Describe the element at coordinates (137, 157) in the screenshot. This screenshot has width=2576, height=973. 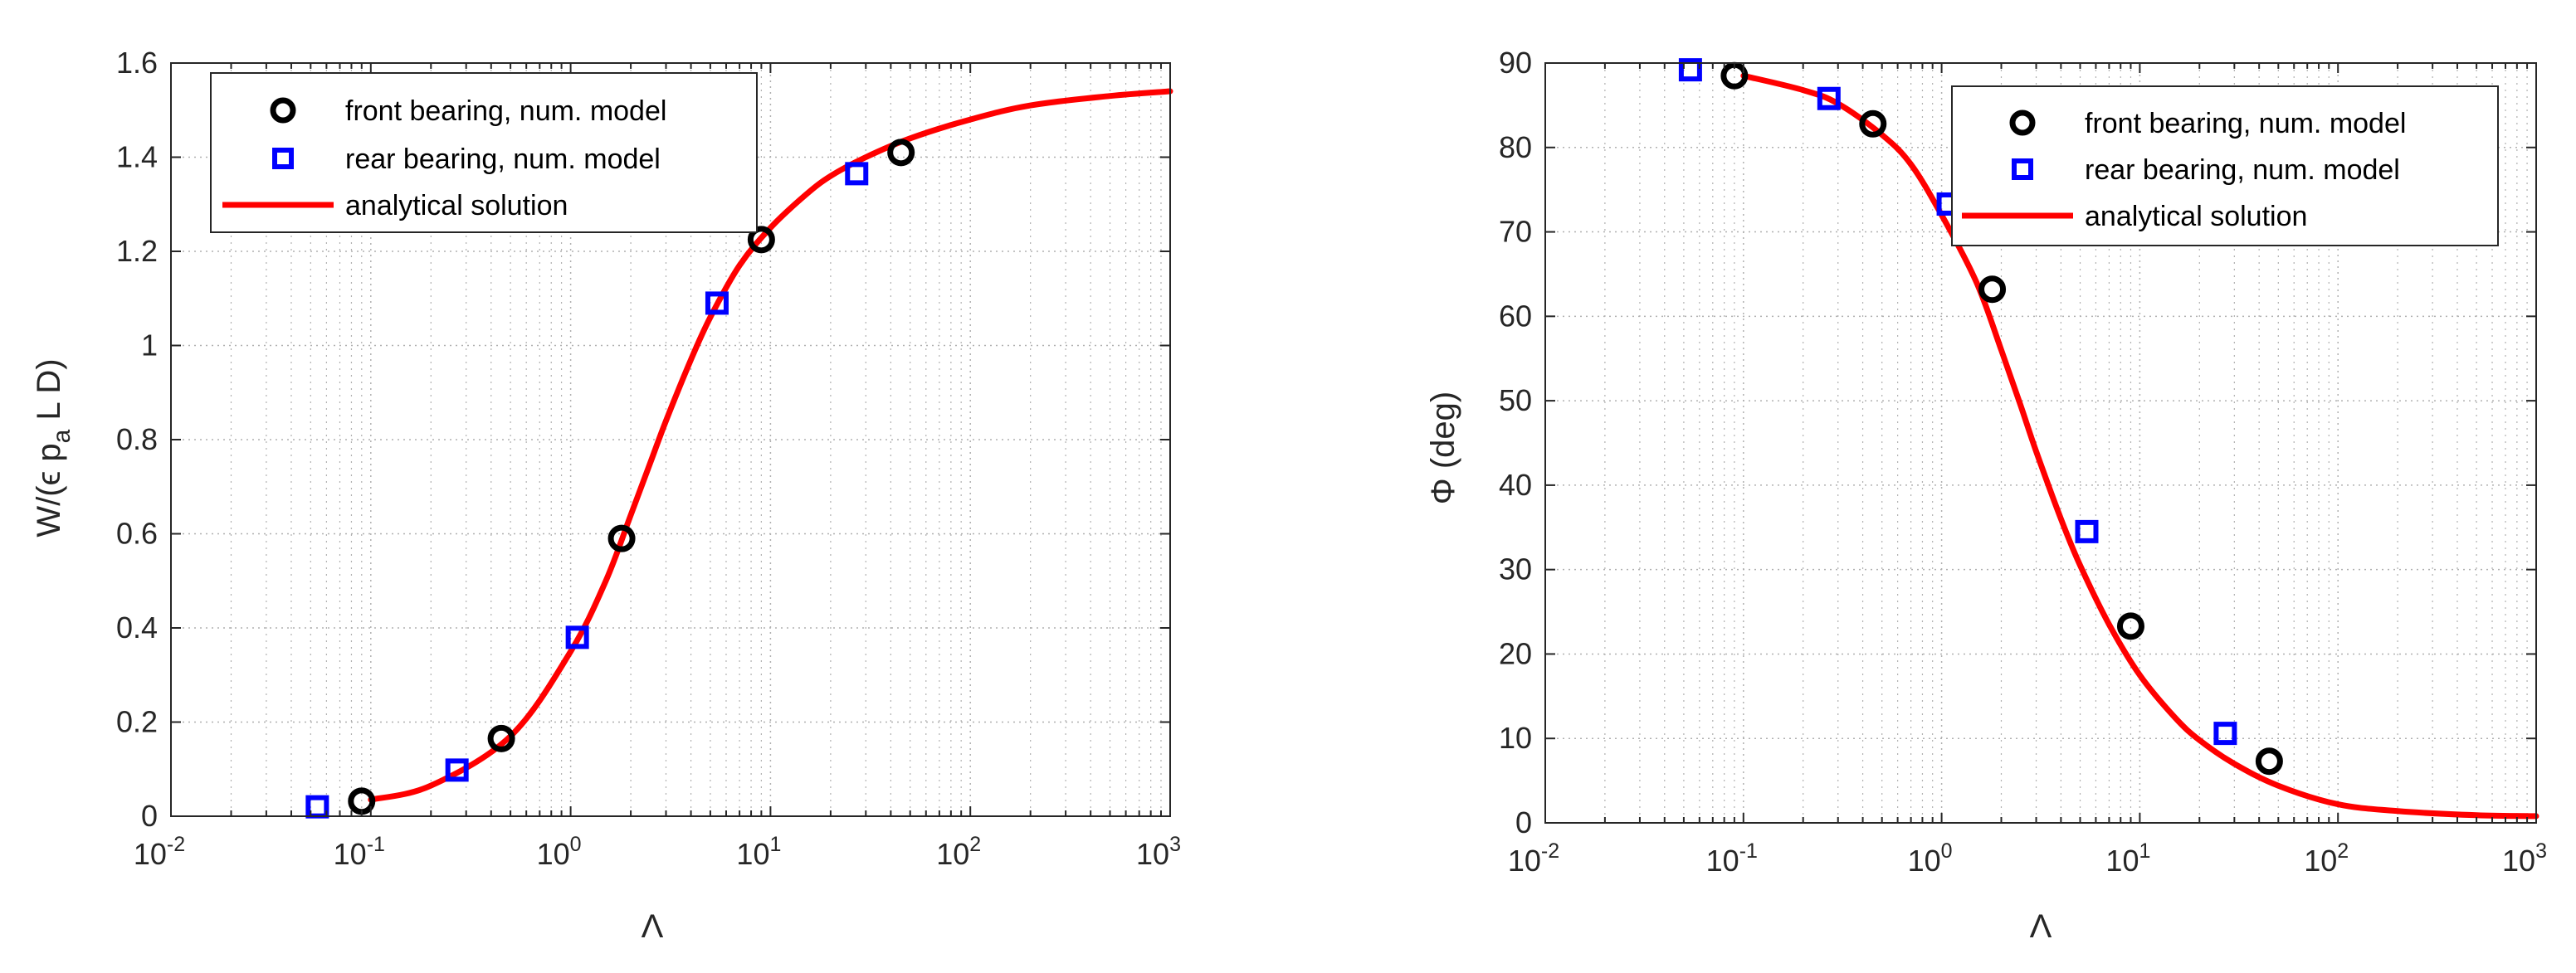
I see `y-tick-label: 1.4` at that location.